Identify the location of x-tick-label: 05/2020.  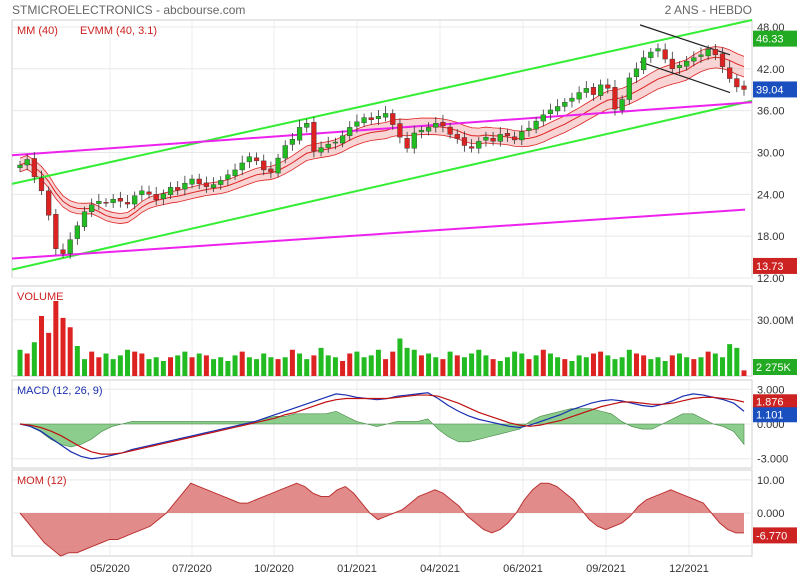
(110, 569).